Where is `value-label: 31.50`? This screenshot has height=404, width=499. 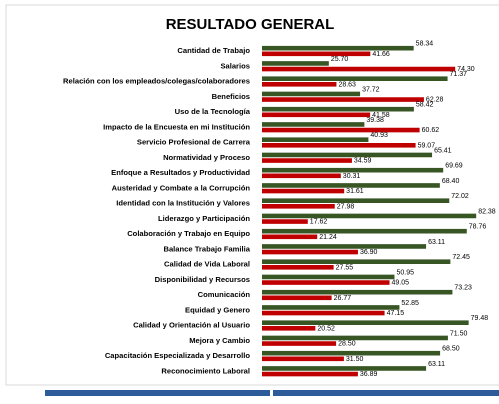
value-label: 31.50 is located at coordinates (355, 359).